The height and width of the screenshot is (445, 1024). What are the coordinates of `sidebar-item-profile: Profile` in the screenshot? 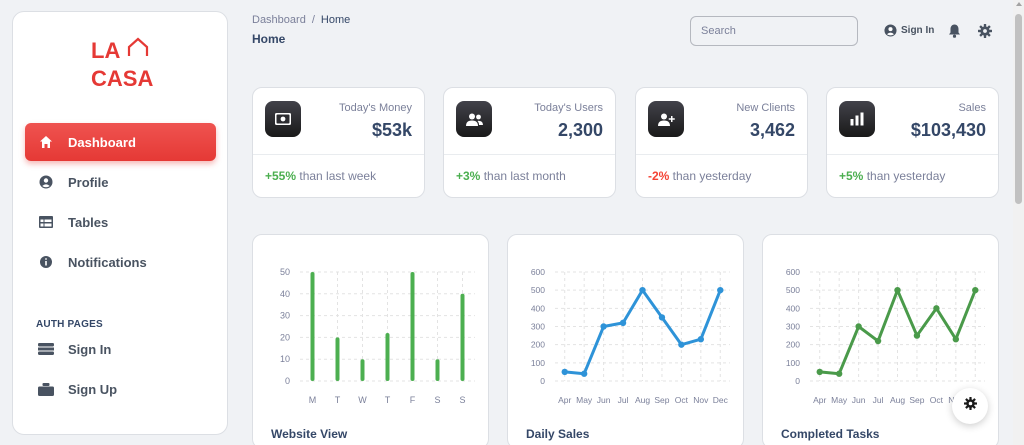 It's located at (120, 182).